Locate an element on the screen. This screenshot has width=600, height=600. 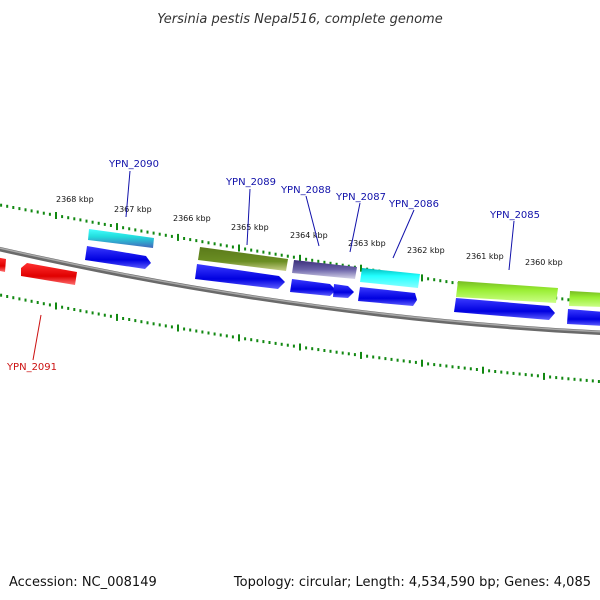
gene-label-YPN_2089: YPN_2089 is located at coordinates (250, 182).